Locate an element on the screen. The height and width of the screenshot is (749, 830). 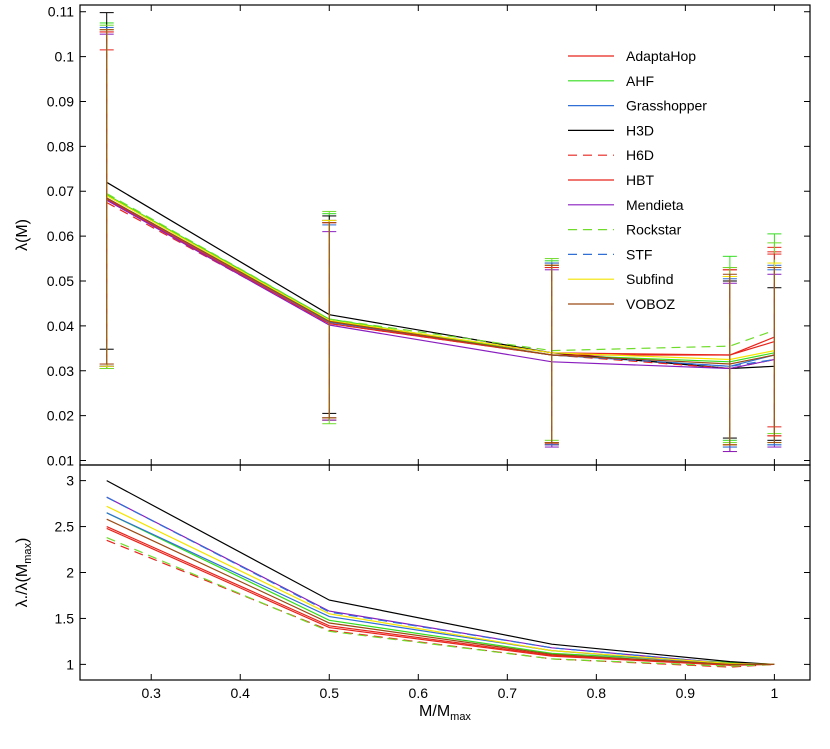
x-tick-label: 0.5 is located at coordinates (330, 693).